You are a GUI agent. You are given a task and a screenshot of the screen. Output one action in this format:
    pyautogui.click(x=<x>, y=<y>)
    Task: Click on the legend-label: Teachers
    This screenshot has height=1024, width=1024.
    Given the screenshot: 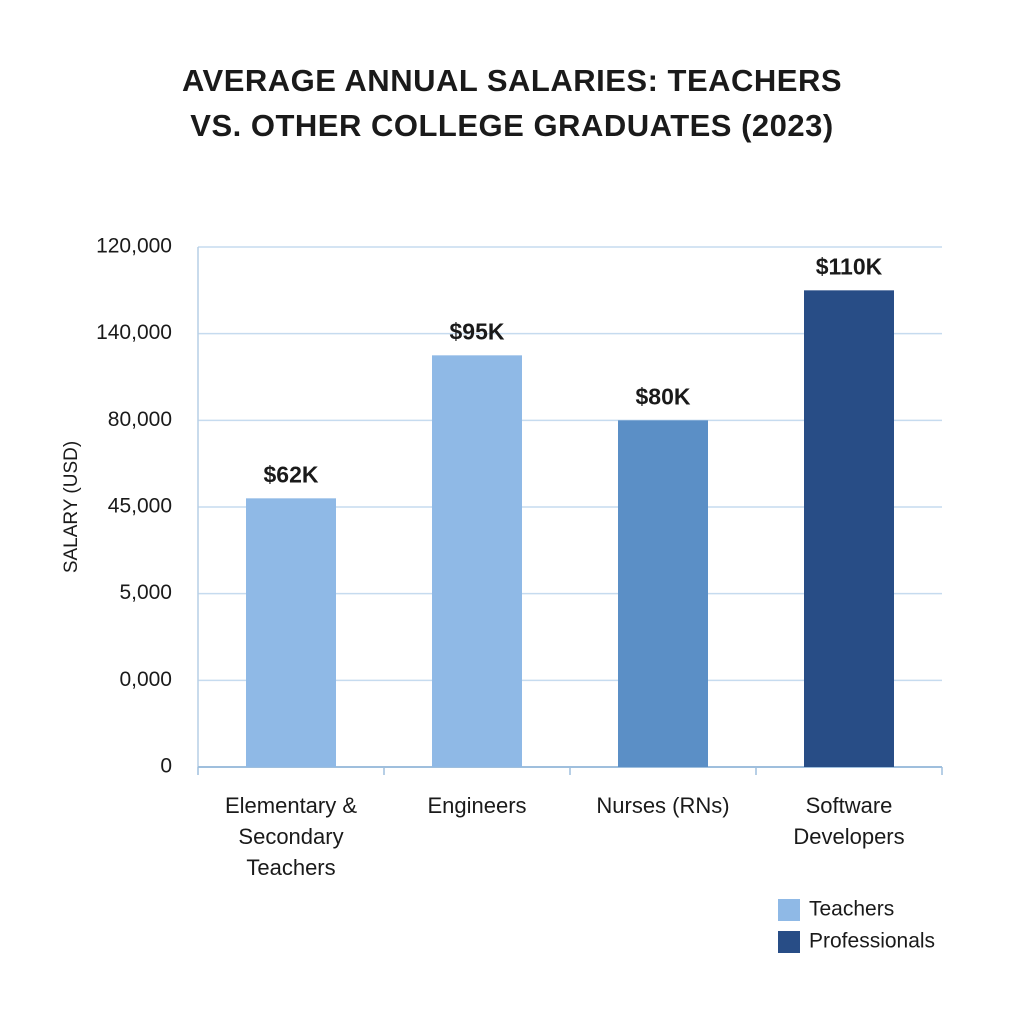 What is the action you would take?
    pyautogui.click(x=851, y=909)
    